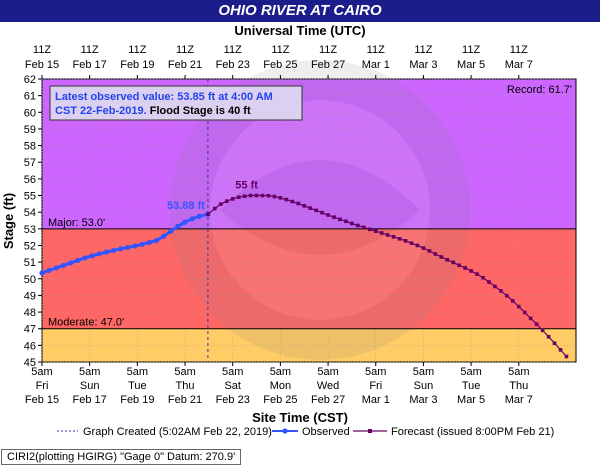  What do you see at coordinates (328, 65) in the screenshot?
I see `top-tick-date: Feb 27` at bounding box center [328, 65].